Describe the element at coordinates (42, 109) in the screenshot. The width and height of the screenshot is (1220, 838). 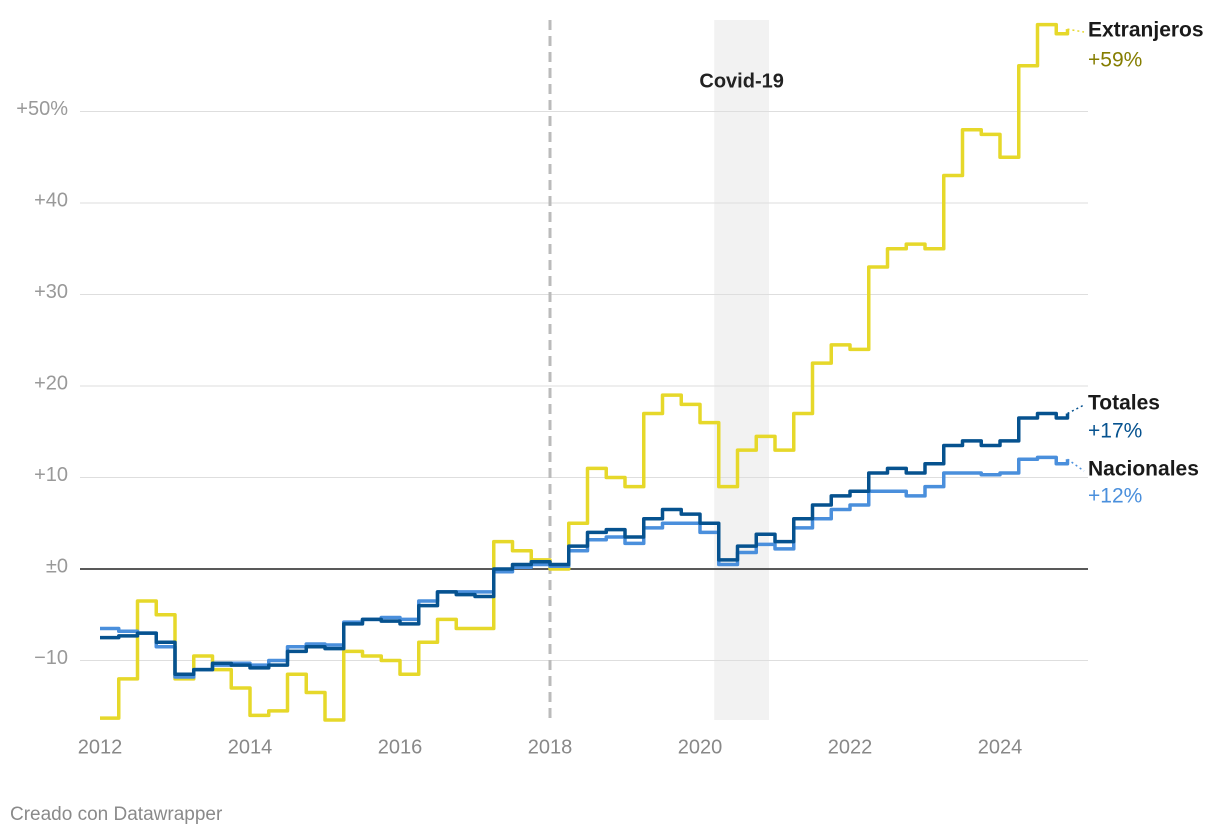
I see `y-tick-label: +50%` at that location.